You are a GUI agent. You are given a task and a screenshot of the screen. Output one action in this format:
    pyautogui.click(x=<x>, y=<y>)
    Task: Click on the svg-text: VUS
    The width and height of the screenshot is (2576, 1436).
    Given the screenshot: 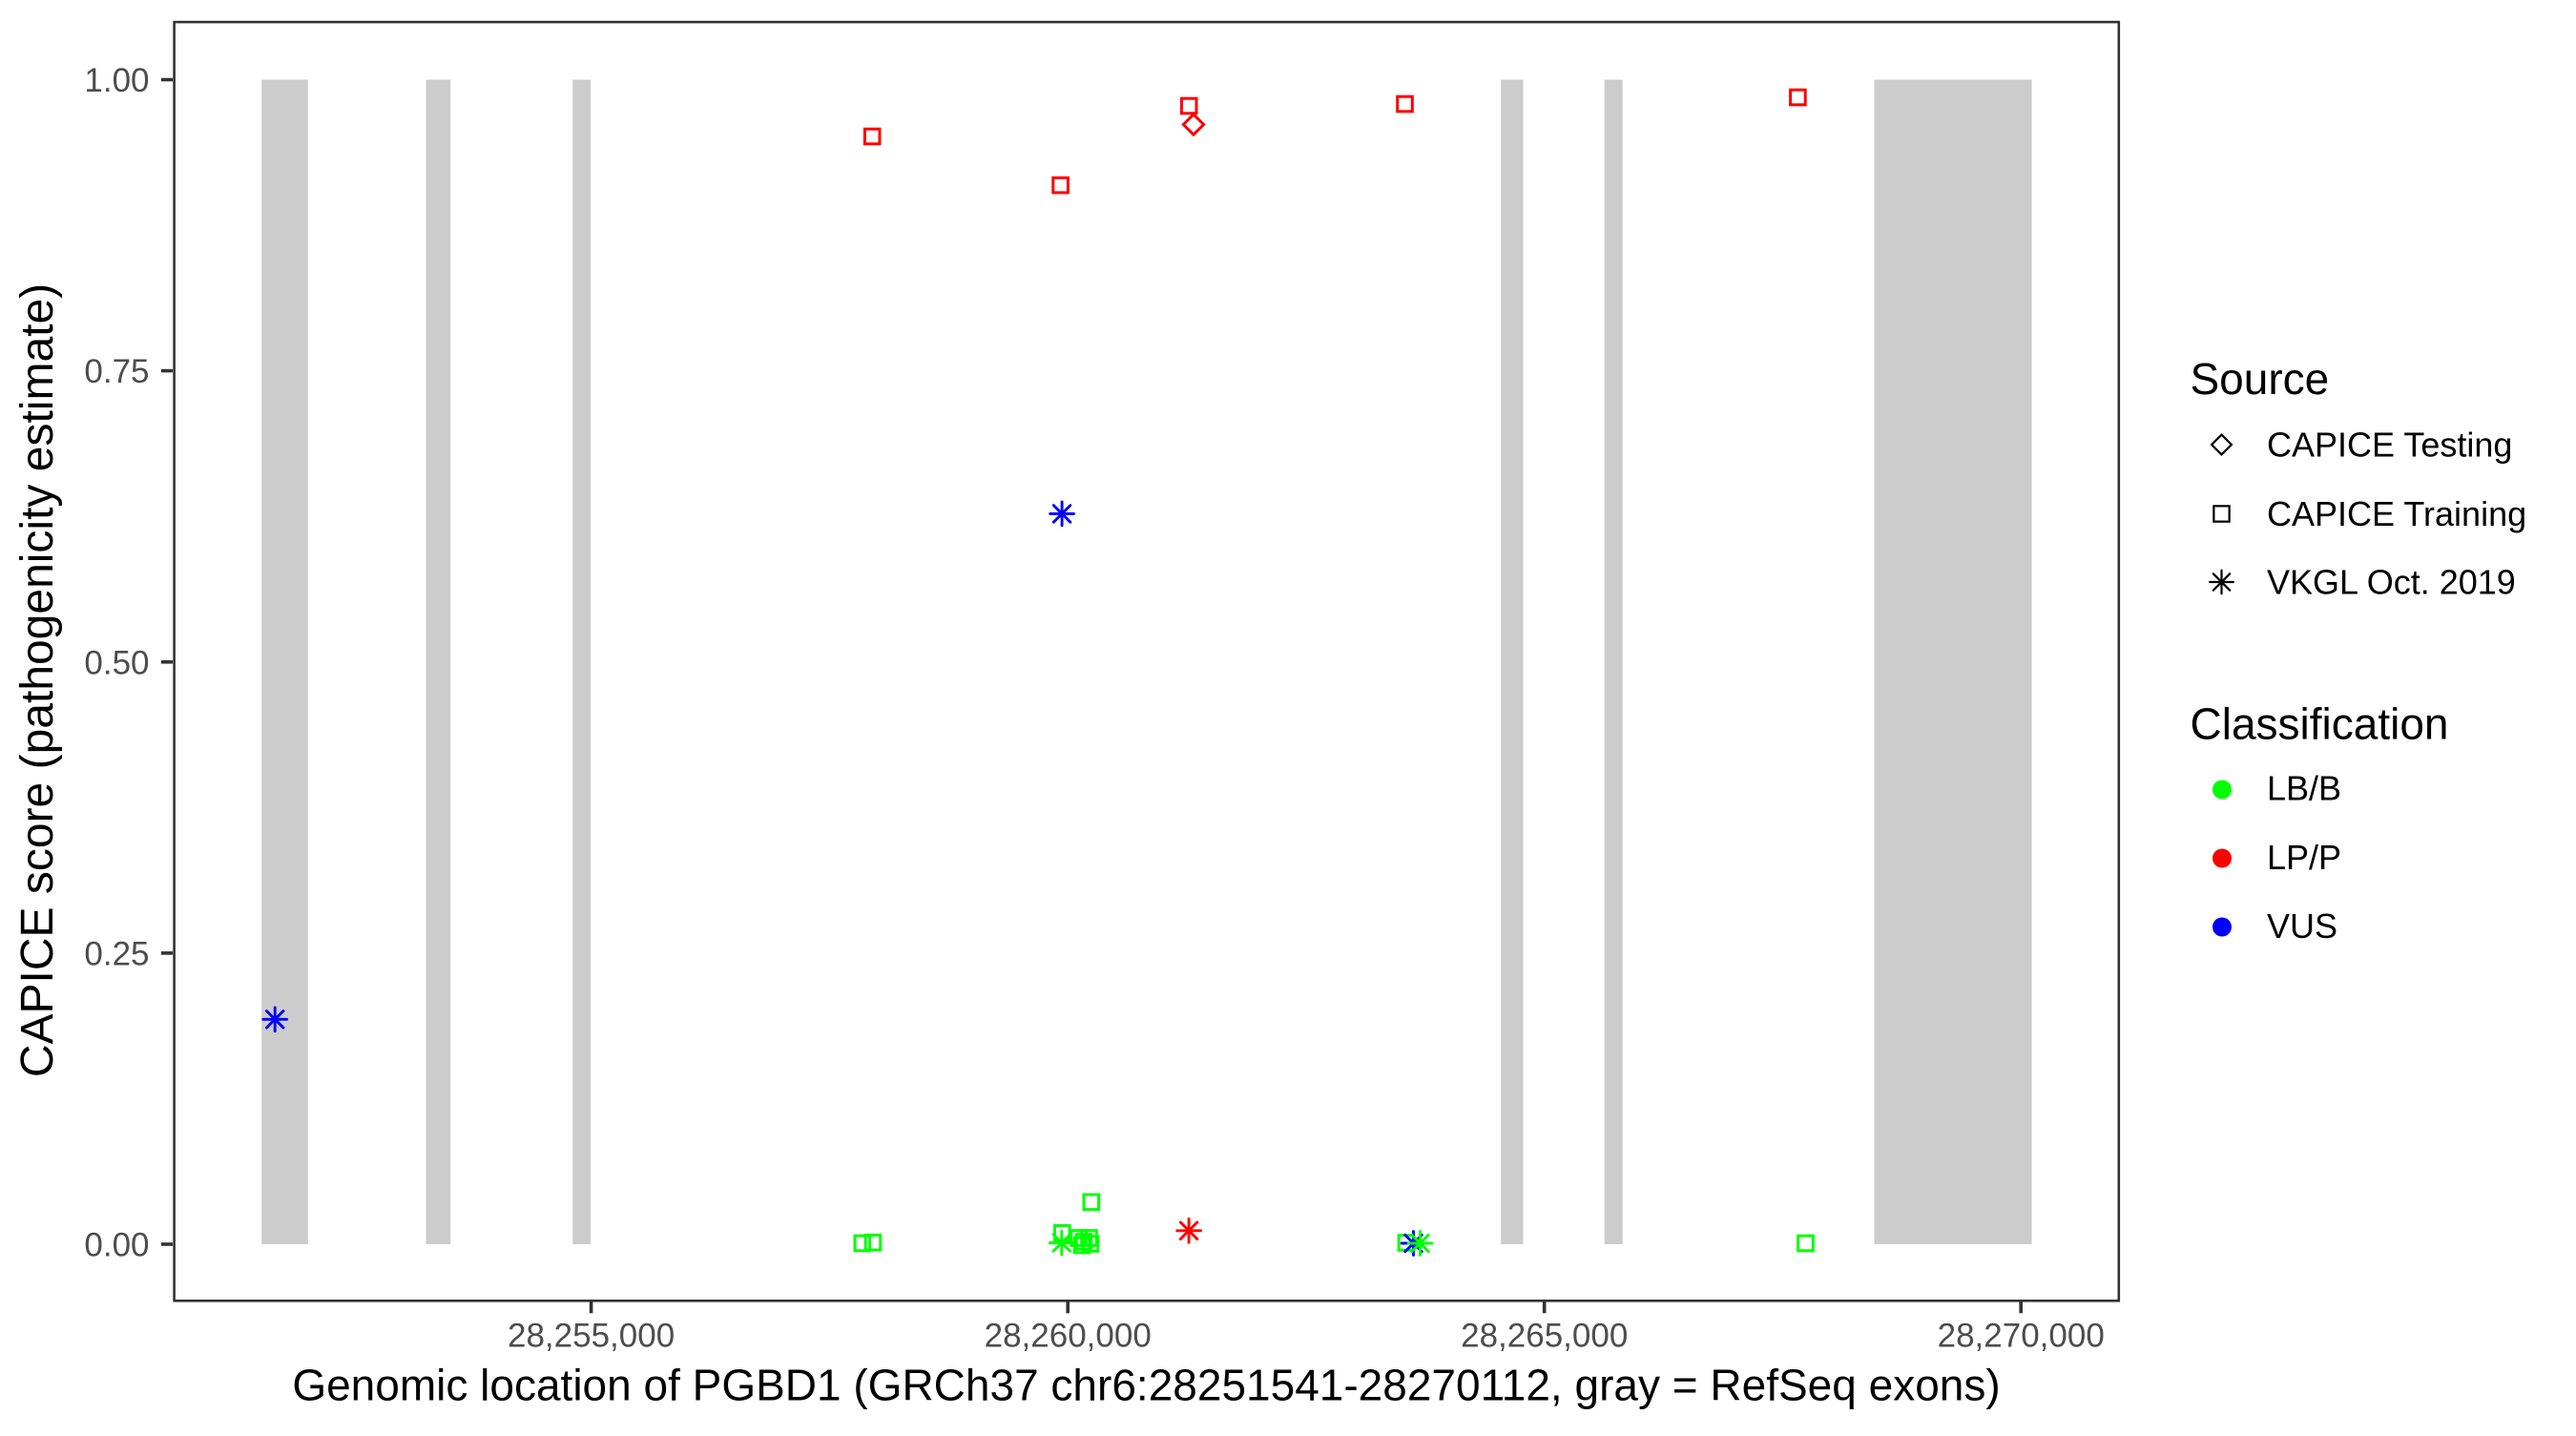 What is the action you would take?
    pyautogui.click(x=2302, y=926)
    